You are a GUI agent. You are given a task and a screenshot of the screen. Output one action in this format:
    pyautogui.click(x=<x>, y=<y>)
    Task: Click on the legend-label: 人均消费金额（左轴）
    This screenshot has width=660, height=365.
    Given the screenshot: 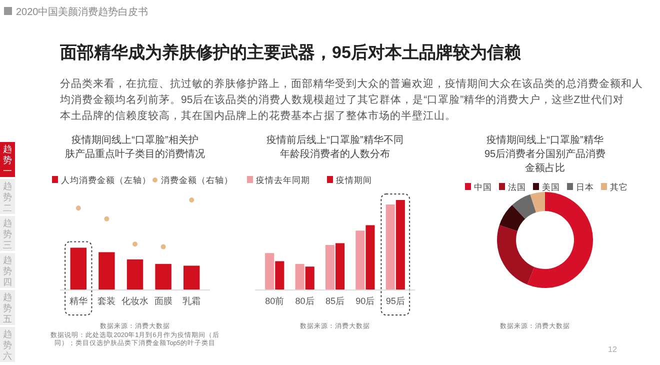 What is the action you would take?
    pyautogui.click(x=106, y=180)
    